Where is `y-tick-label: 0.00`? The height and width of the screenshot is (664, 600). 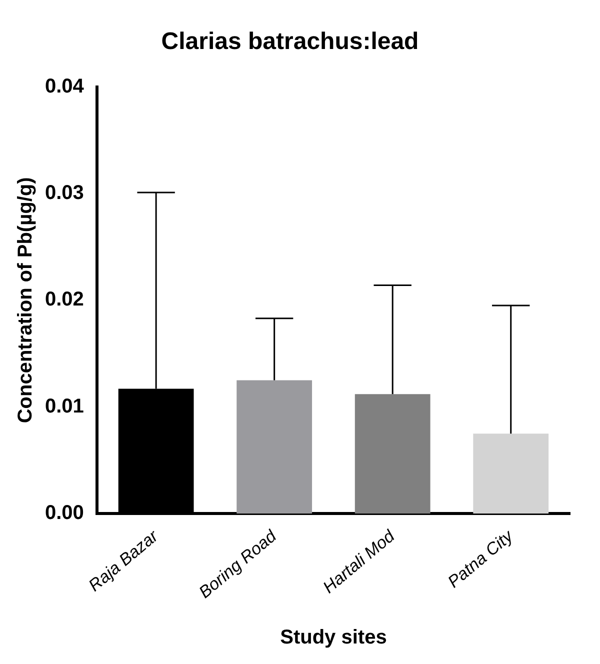
y-tick-label: 0.00 is located at coordinates (64, 513).